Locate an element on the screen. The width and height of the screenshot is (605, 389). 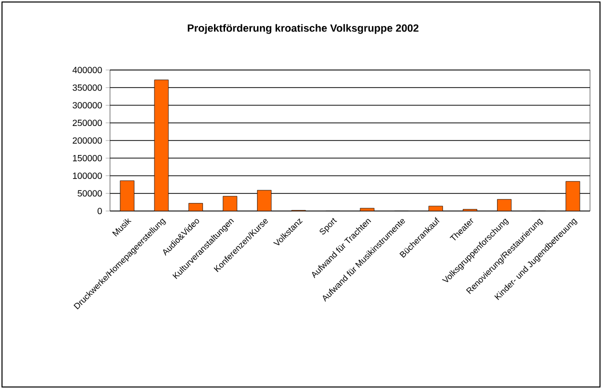
y-tick-label: 350000 is located at coordinates (87, 87).